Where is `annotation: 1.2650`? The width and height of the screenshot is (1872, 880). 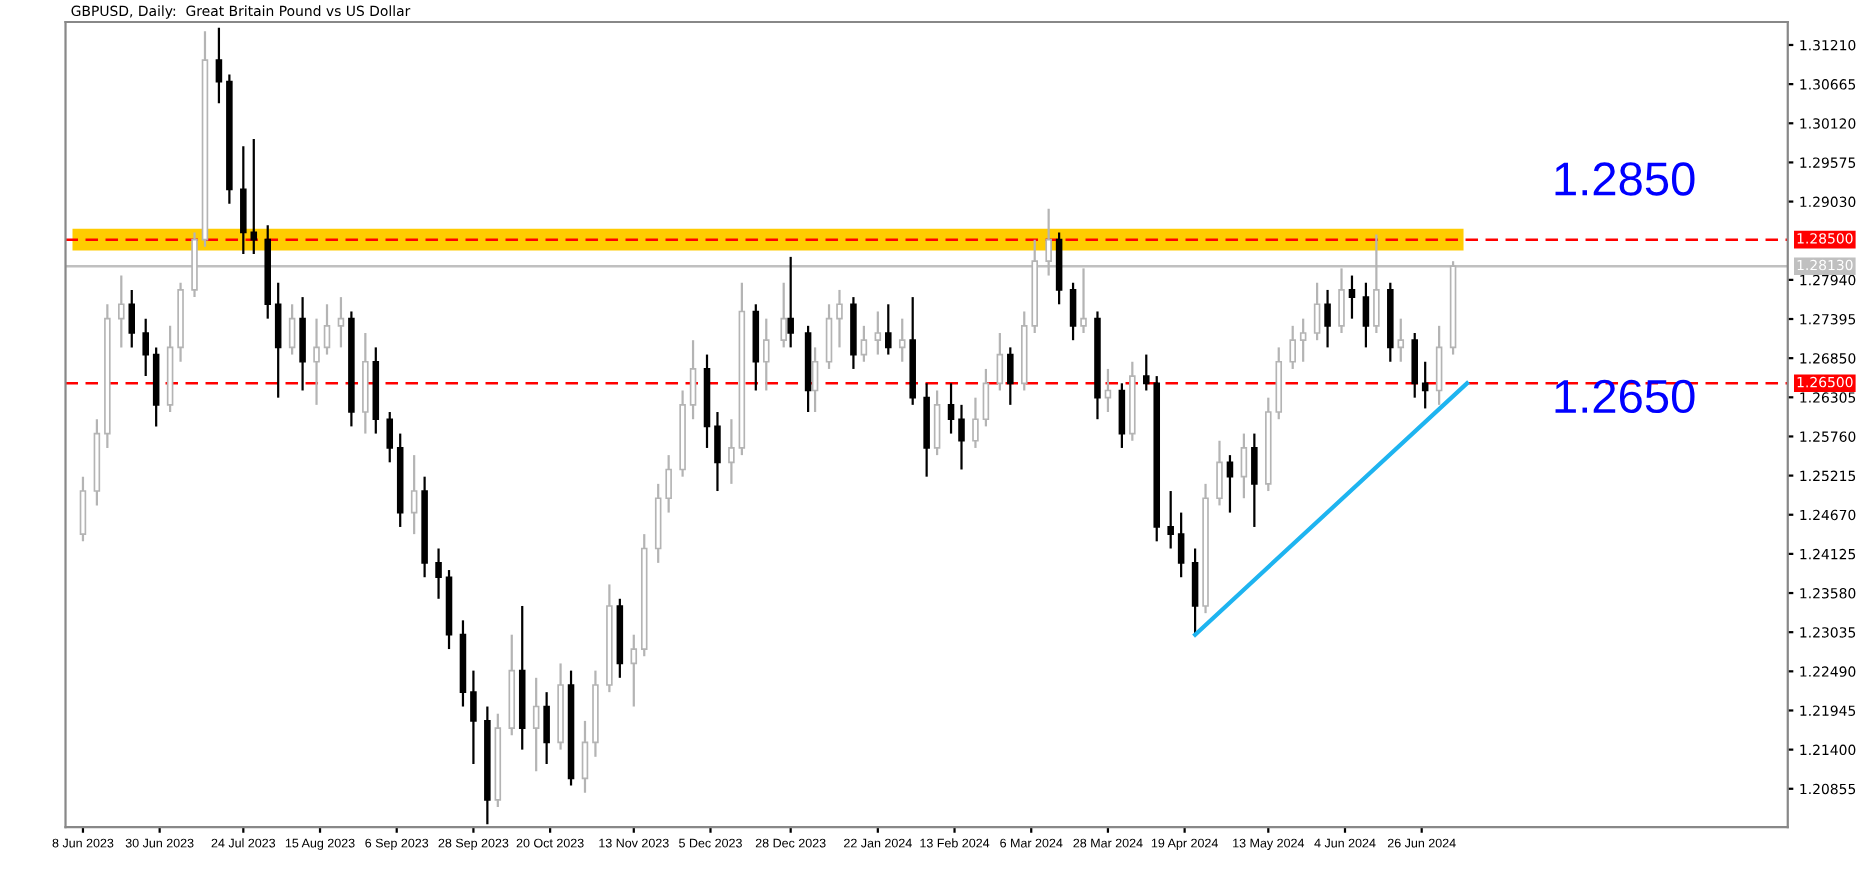
annotation: 1.2650 is located at coordinates (1625, 396).